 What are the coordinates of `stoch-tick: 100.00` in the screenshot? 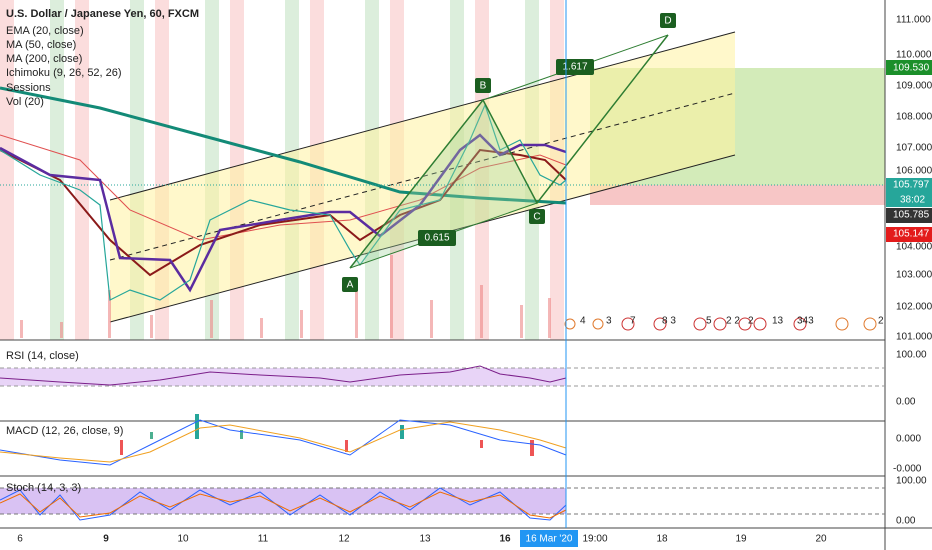 It's located at (911, 481).